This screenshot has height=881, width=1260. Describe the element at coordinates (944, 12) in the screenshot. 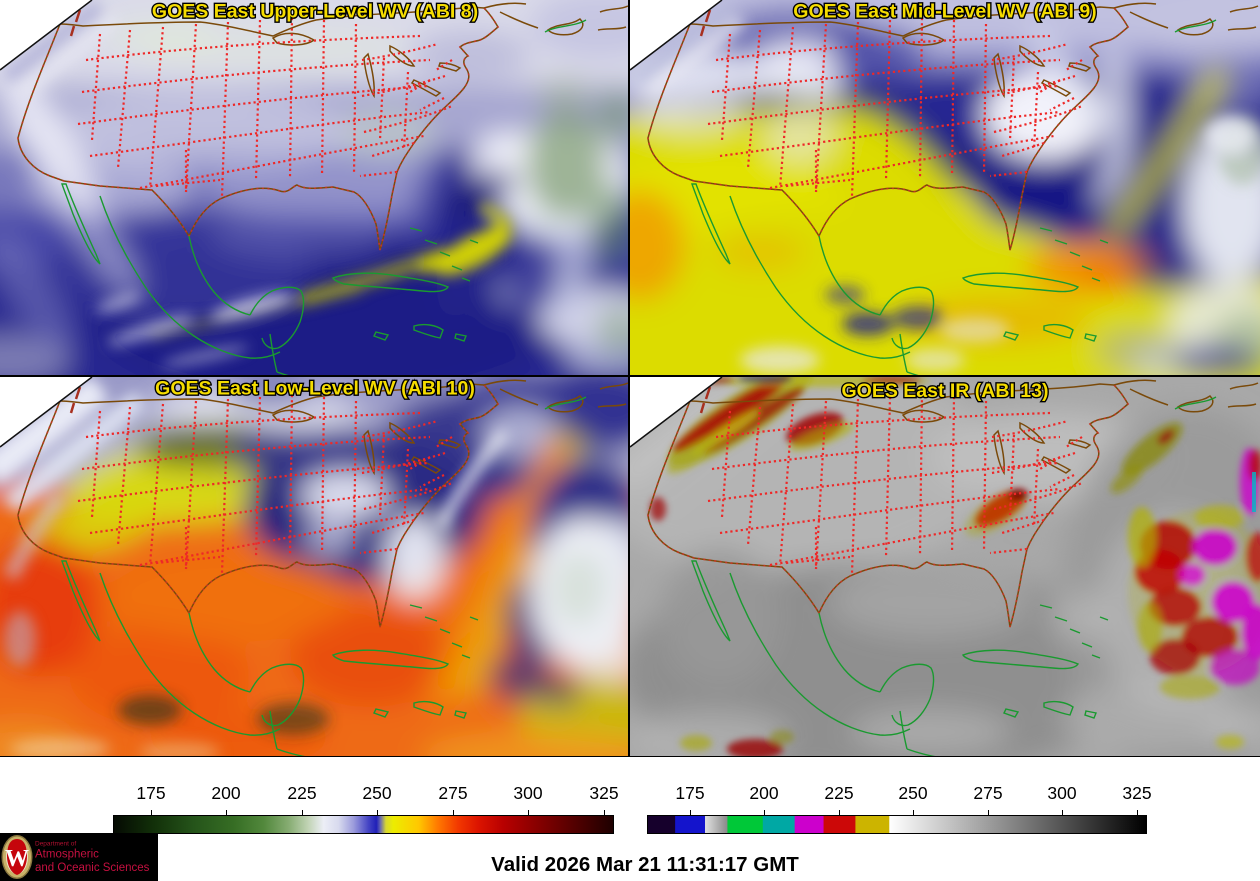

I see `svg-text: GOES East Mid-Level WV (ABI 9)` at that location.